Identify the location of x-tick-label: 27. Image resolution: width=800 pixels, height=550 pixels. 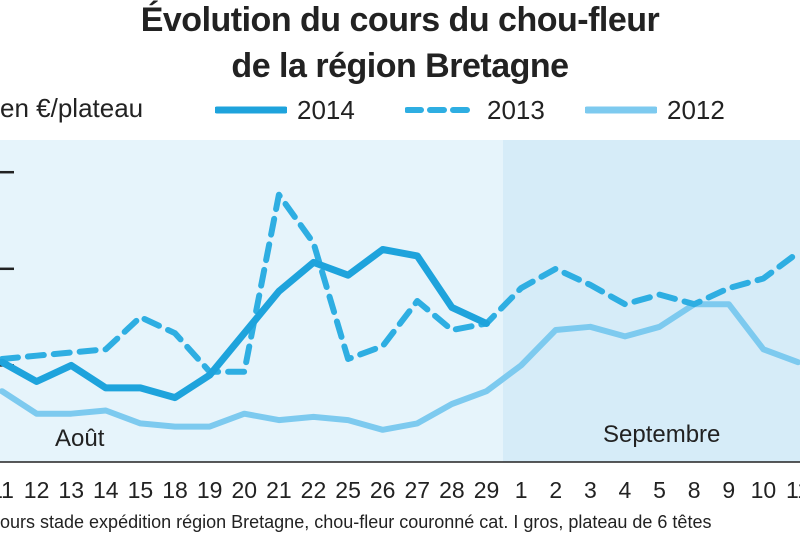
(418, 490).